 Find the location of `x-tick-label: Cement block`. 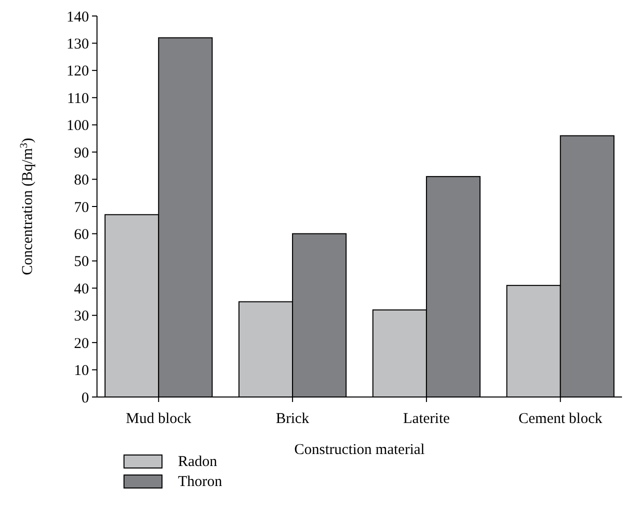

x-tick-label: Cement block is located at coordinates (560, 419).